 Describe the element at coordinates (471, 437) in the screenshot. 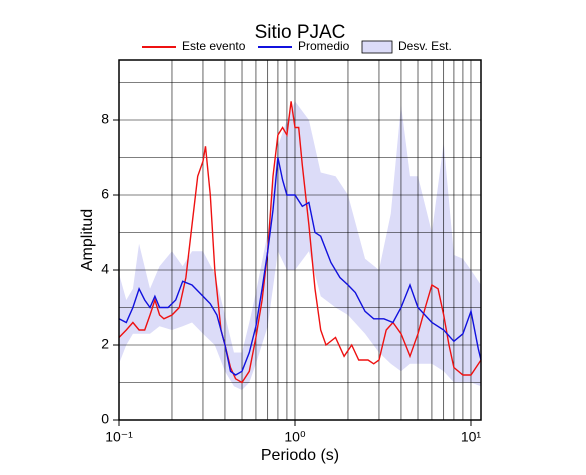

I see `x-tick-label: 10¹` at that location.